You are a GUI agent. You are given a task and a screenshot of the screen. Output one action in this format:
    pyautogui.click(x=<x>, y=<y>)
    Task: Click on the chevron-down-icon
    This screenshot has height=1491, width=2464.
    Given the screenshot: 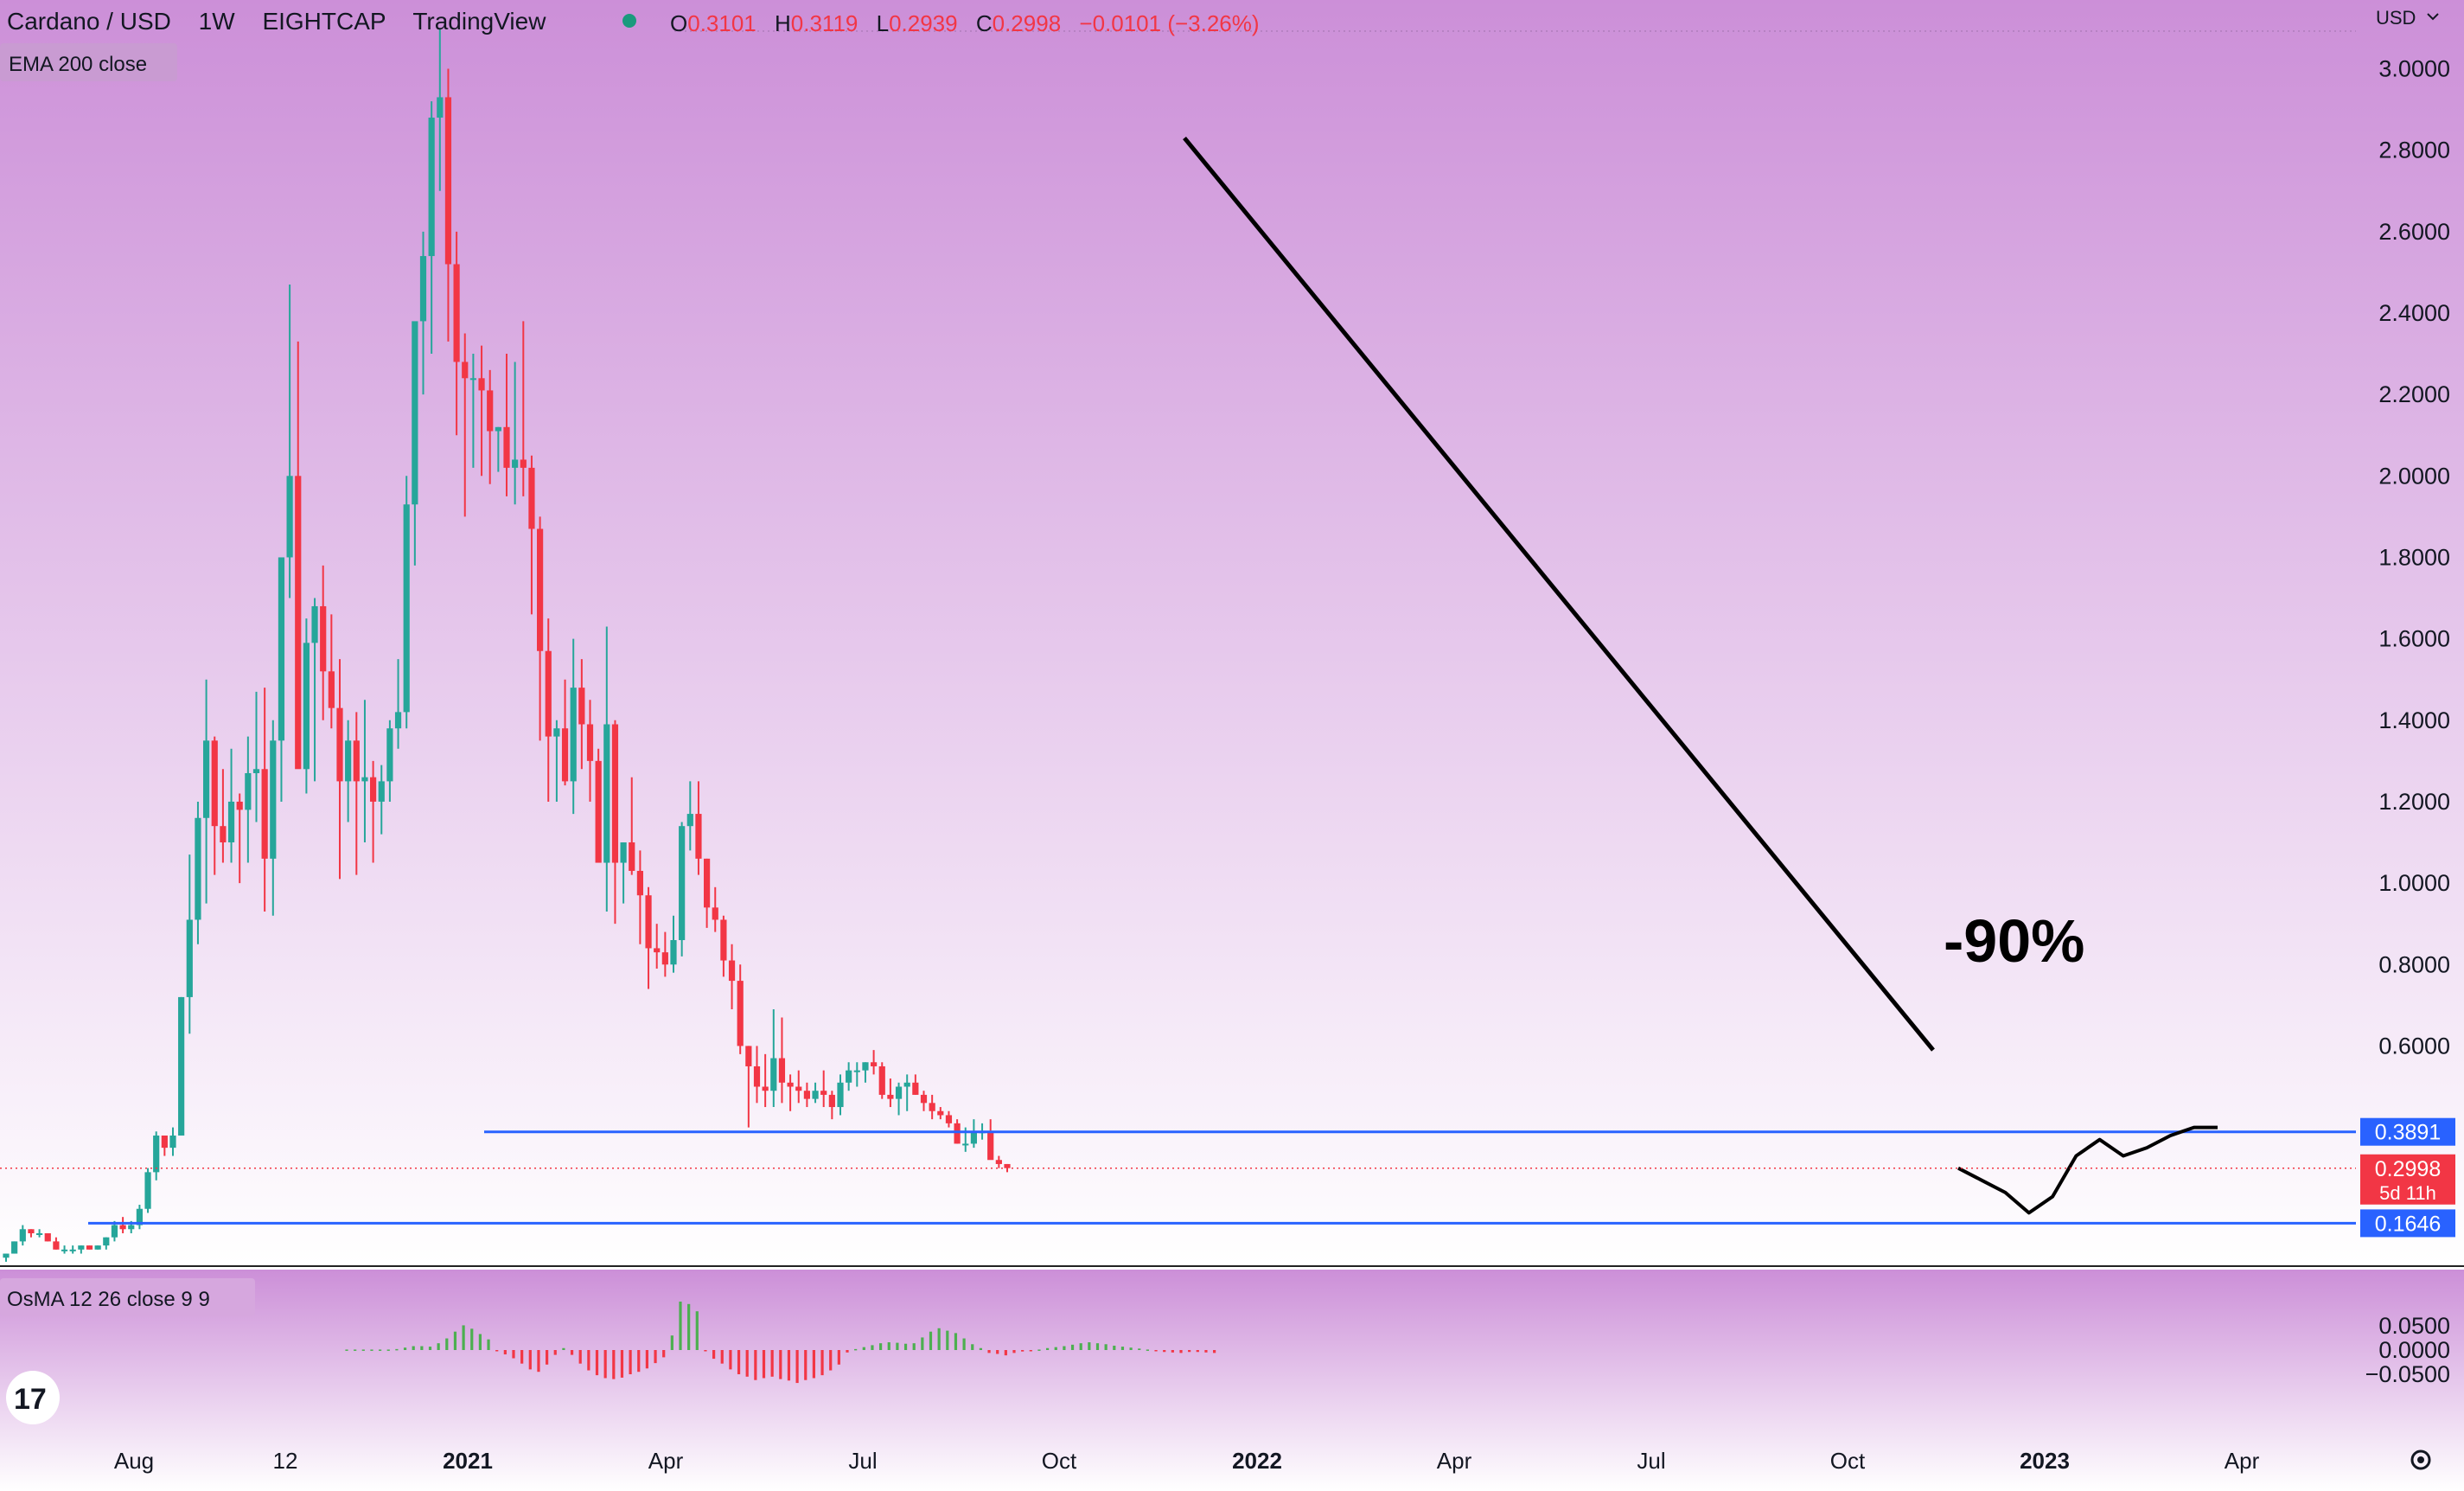 What is the action you would take?
    pyautogui.click(x=2433, y=17)
    